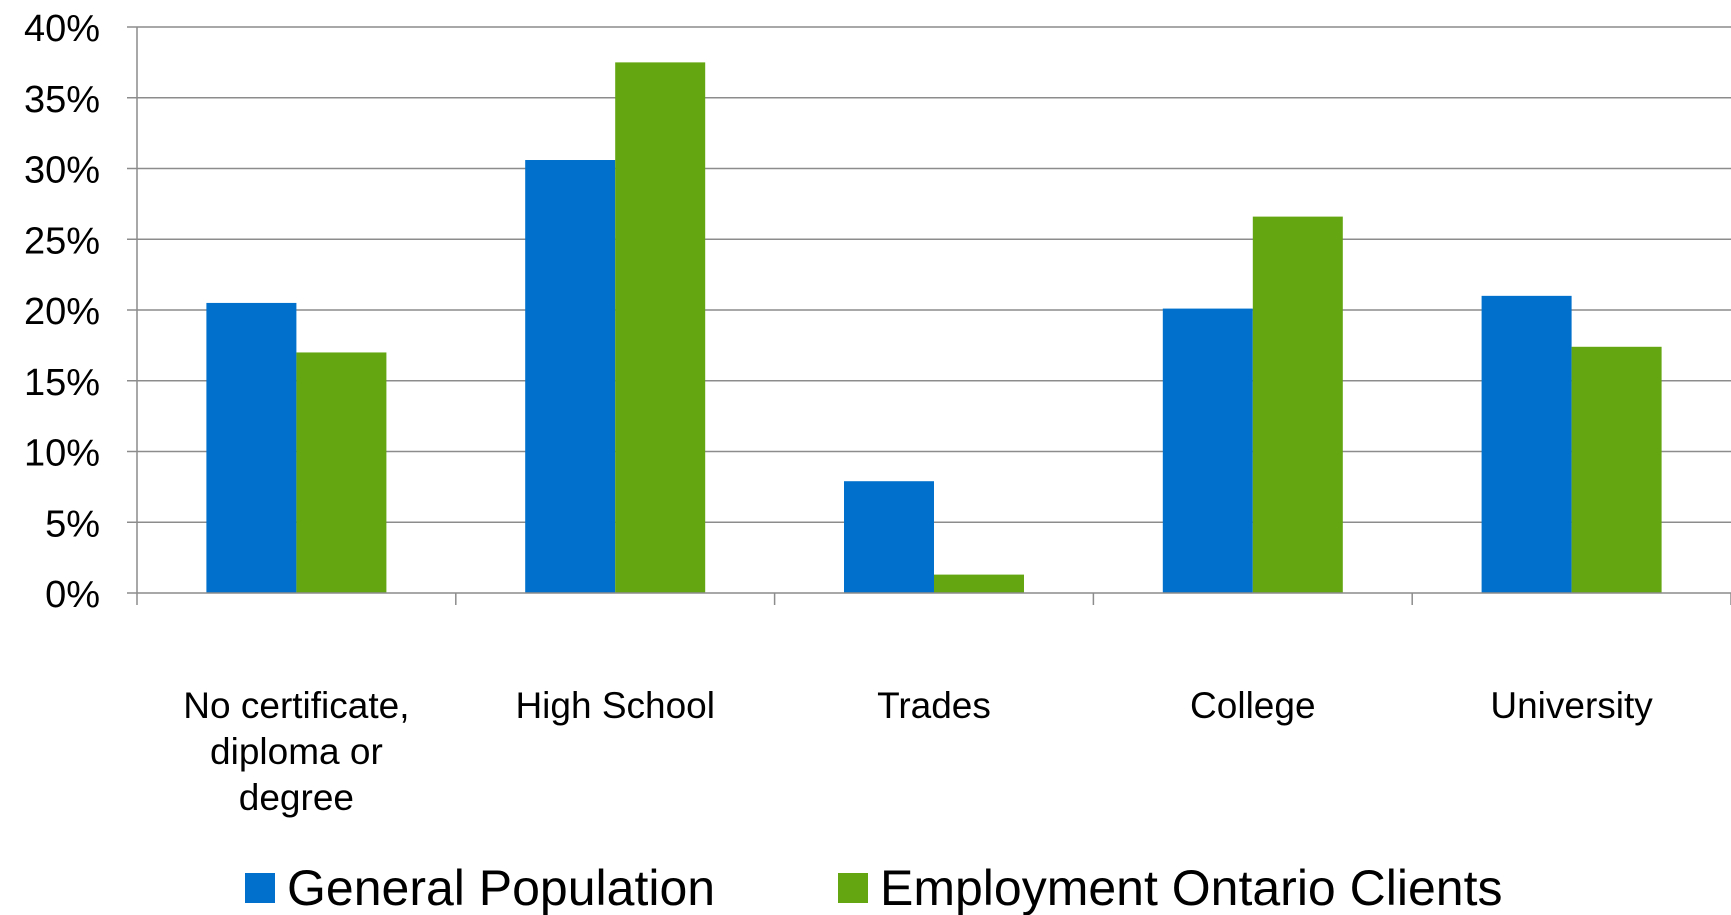  What do you see at coordinates (62, 100) in the screenshot?
I see `y-tick-label: 35%` at bounding box center [62, 100].